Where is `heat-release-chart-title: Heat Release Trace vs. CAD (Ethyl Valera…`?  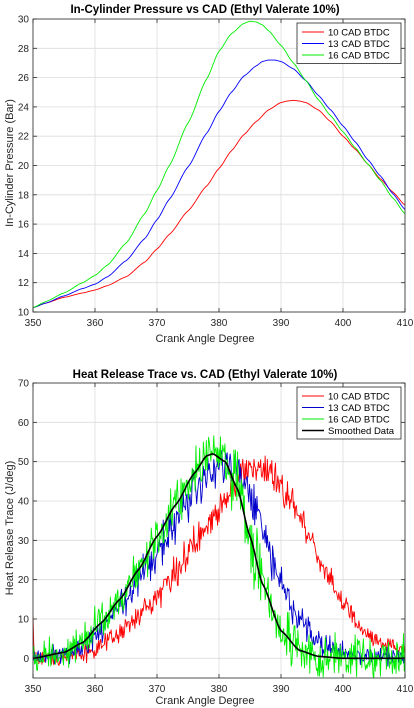
heat-release-chart-title: Heat Release Trace vs. CAD (Ethyl Valera… is located at coordinates (205, 375).